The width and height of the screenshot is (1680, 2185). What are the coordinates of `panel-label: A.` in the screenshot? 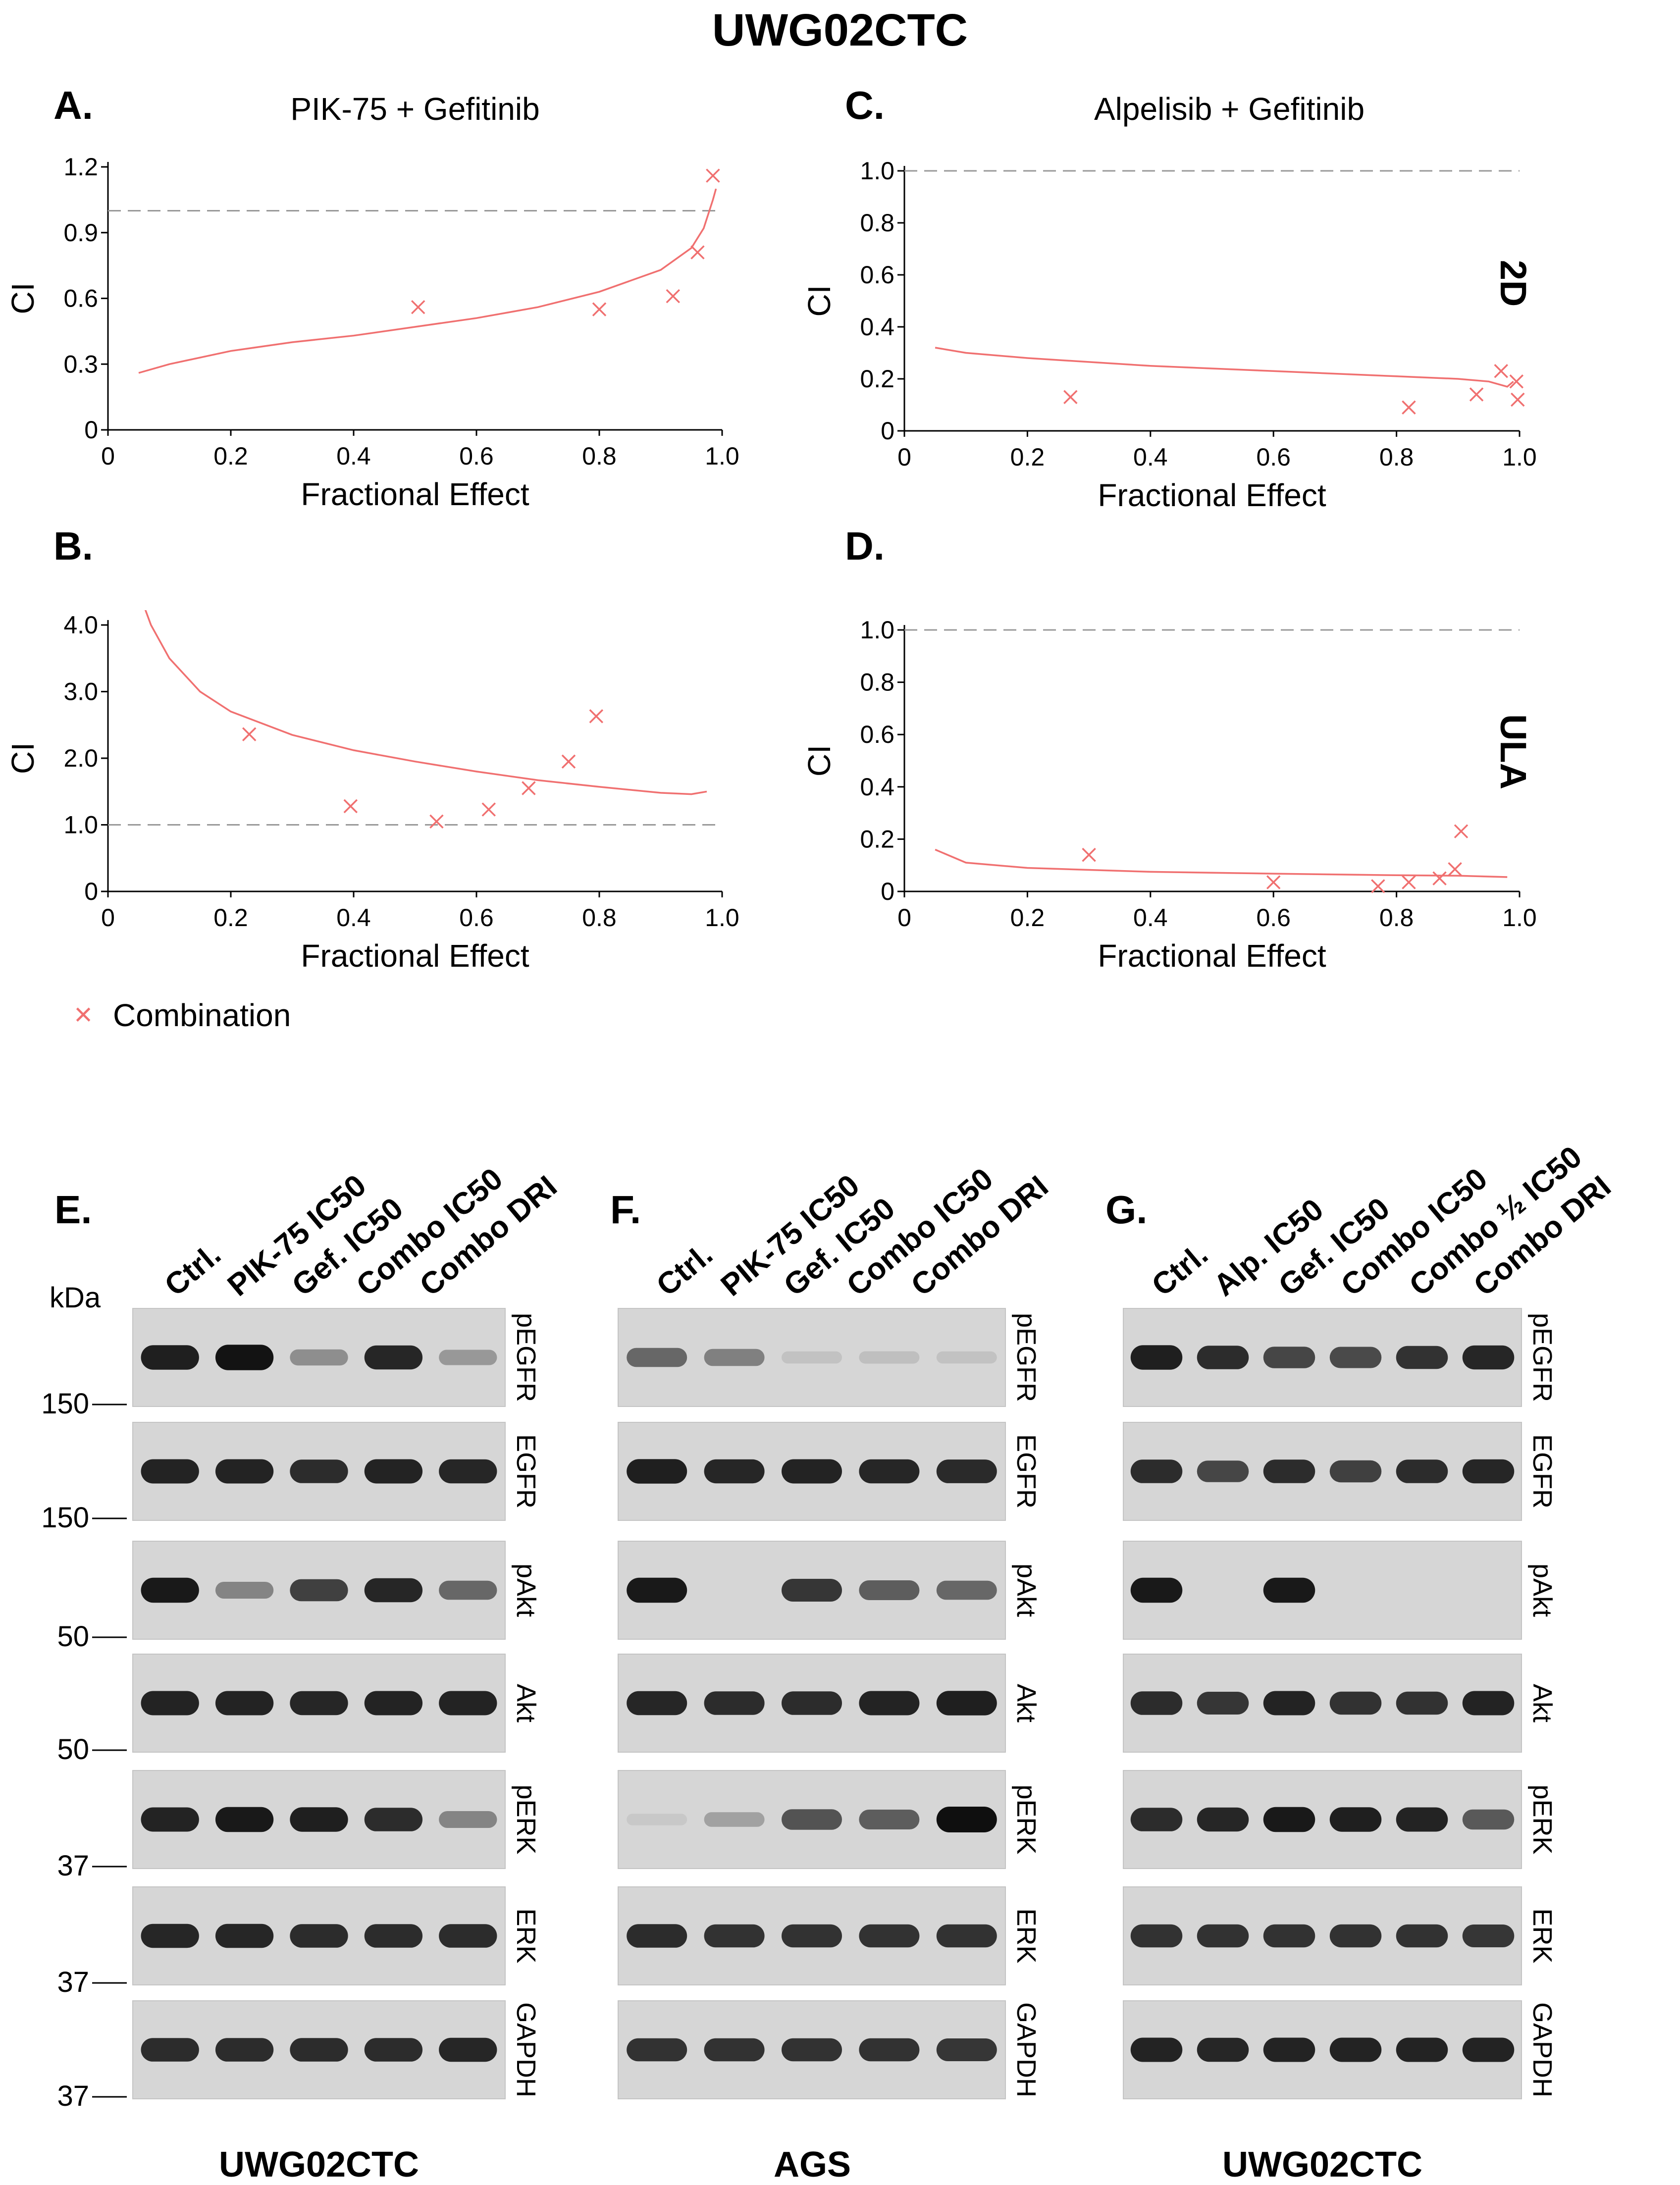 It's located at (73, 105).